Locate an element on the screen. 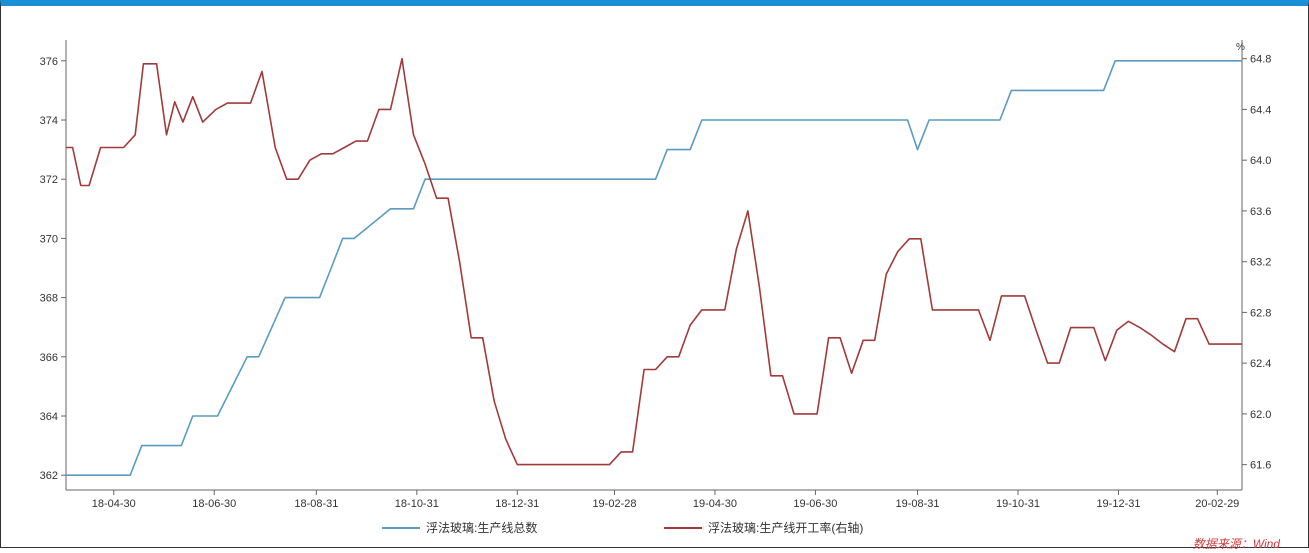 This screenshot has height=553, width=1309. x-tick-label: 19-08-31 is located at coordinates (918, 504).